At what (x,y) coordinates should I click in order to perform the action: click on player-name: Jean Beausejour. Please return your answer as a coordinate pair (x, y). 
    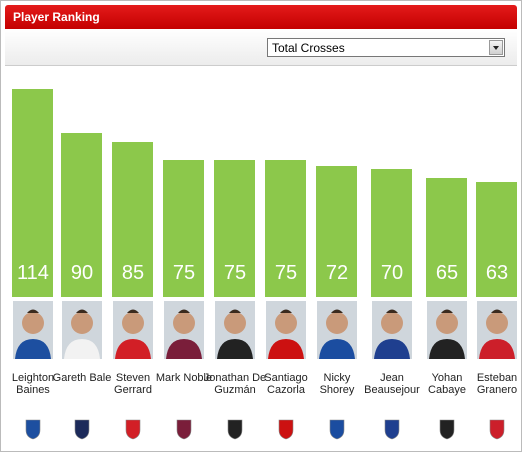
    Looking at the image, I should click on (392, 384).